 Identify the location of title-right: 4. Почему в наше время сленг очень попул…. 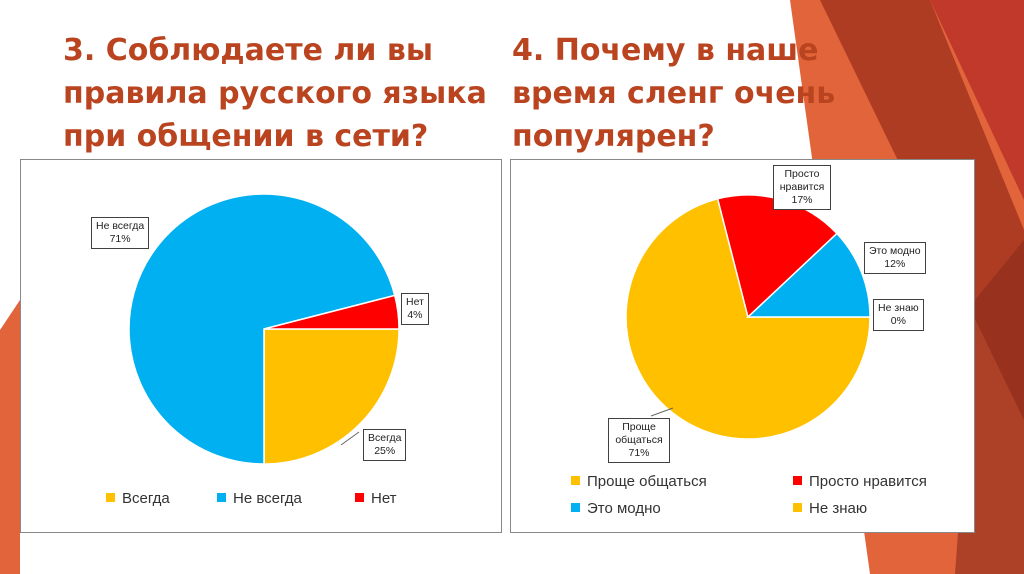
(674, 93).